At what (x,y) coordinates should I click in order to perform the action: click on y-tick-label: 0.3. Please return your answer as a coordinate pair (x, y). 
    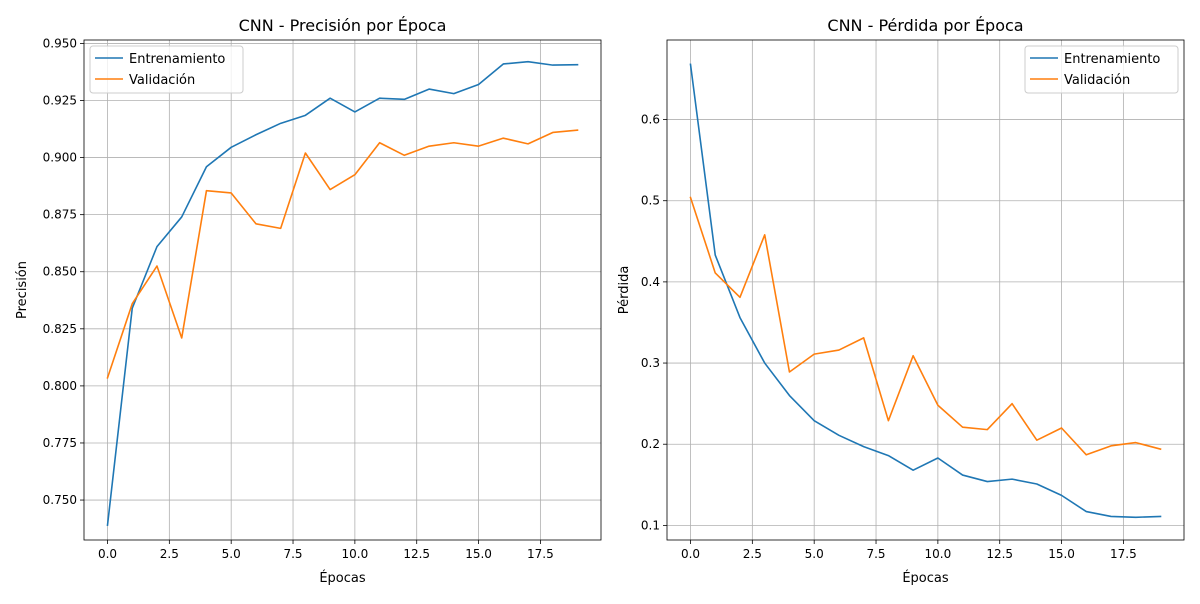
    Looking at the image, I should click on (650, 363).